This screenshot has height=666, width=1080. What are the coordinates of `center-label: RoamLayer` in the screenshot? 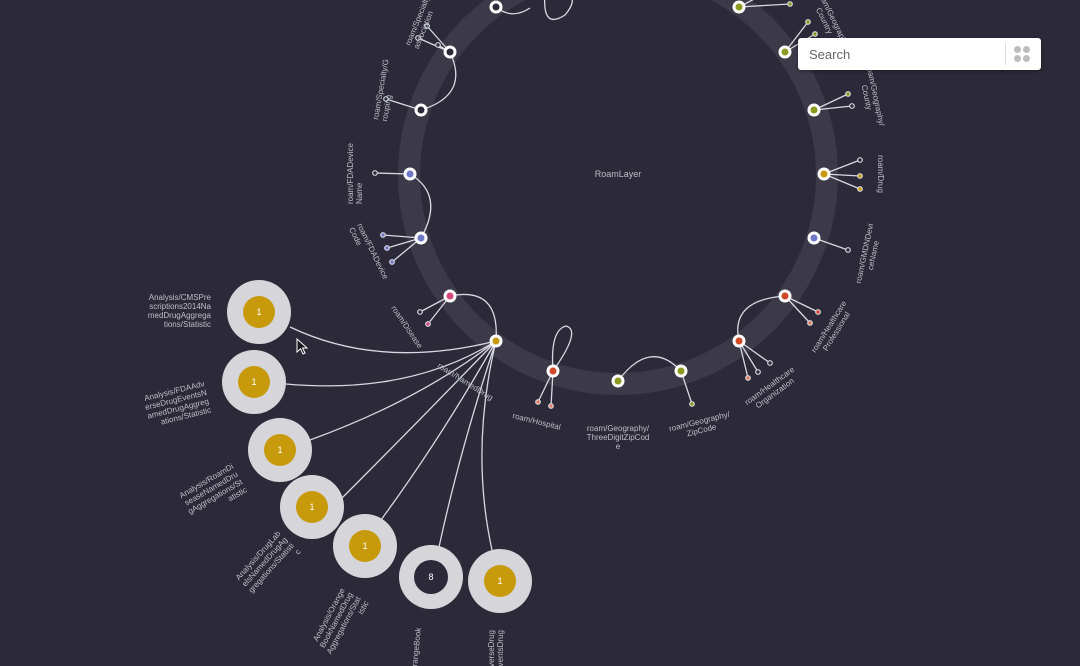 It's located at (618, 174).